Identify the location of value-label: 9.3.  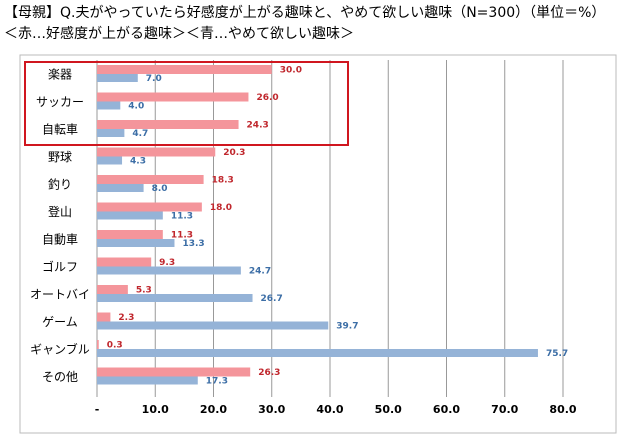
(167, 263).